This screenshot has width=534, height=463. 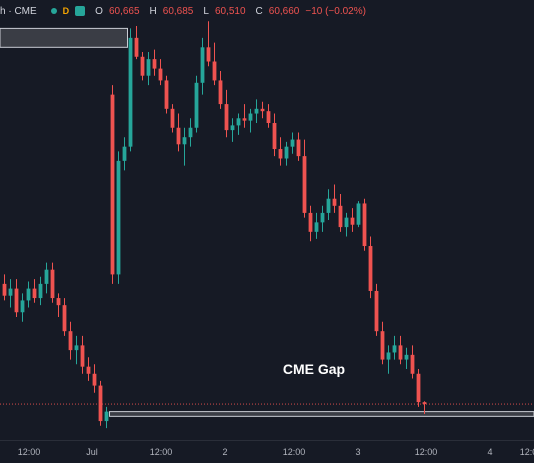 I want to click on time-tick: Jul, so click(x=92, y=452).